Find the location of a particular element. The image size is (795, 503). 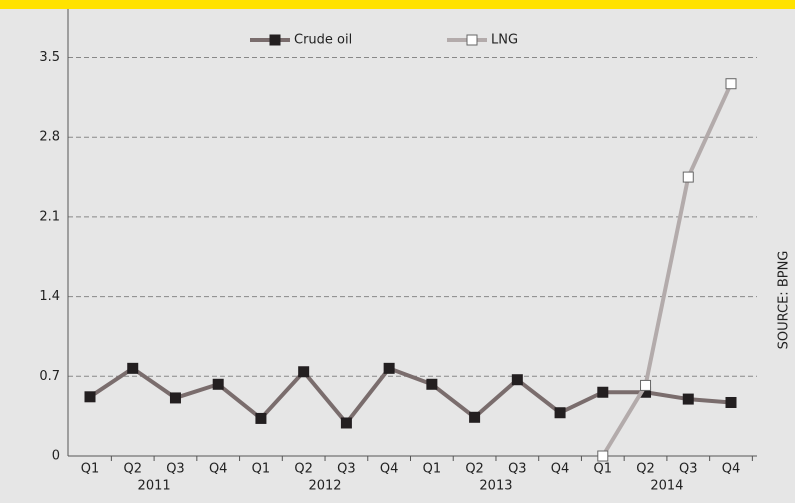

source-note: SOURCE: BPNG is located at coordinates (784, 300).